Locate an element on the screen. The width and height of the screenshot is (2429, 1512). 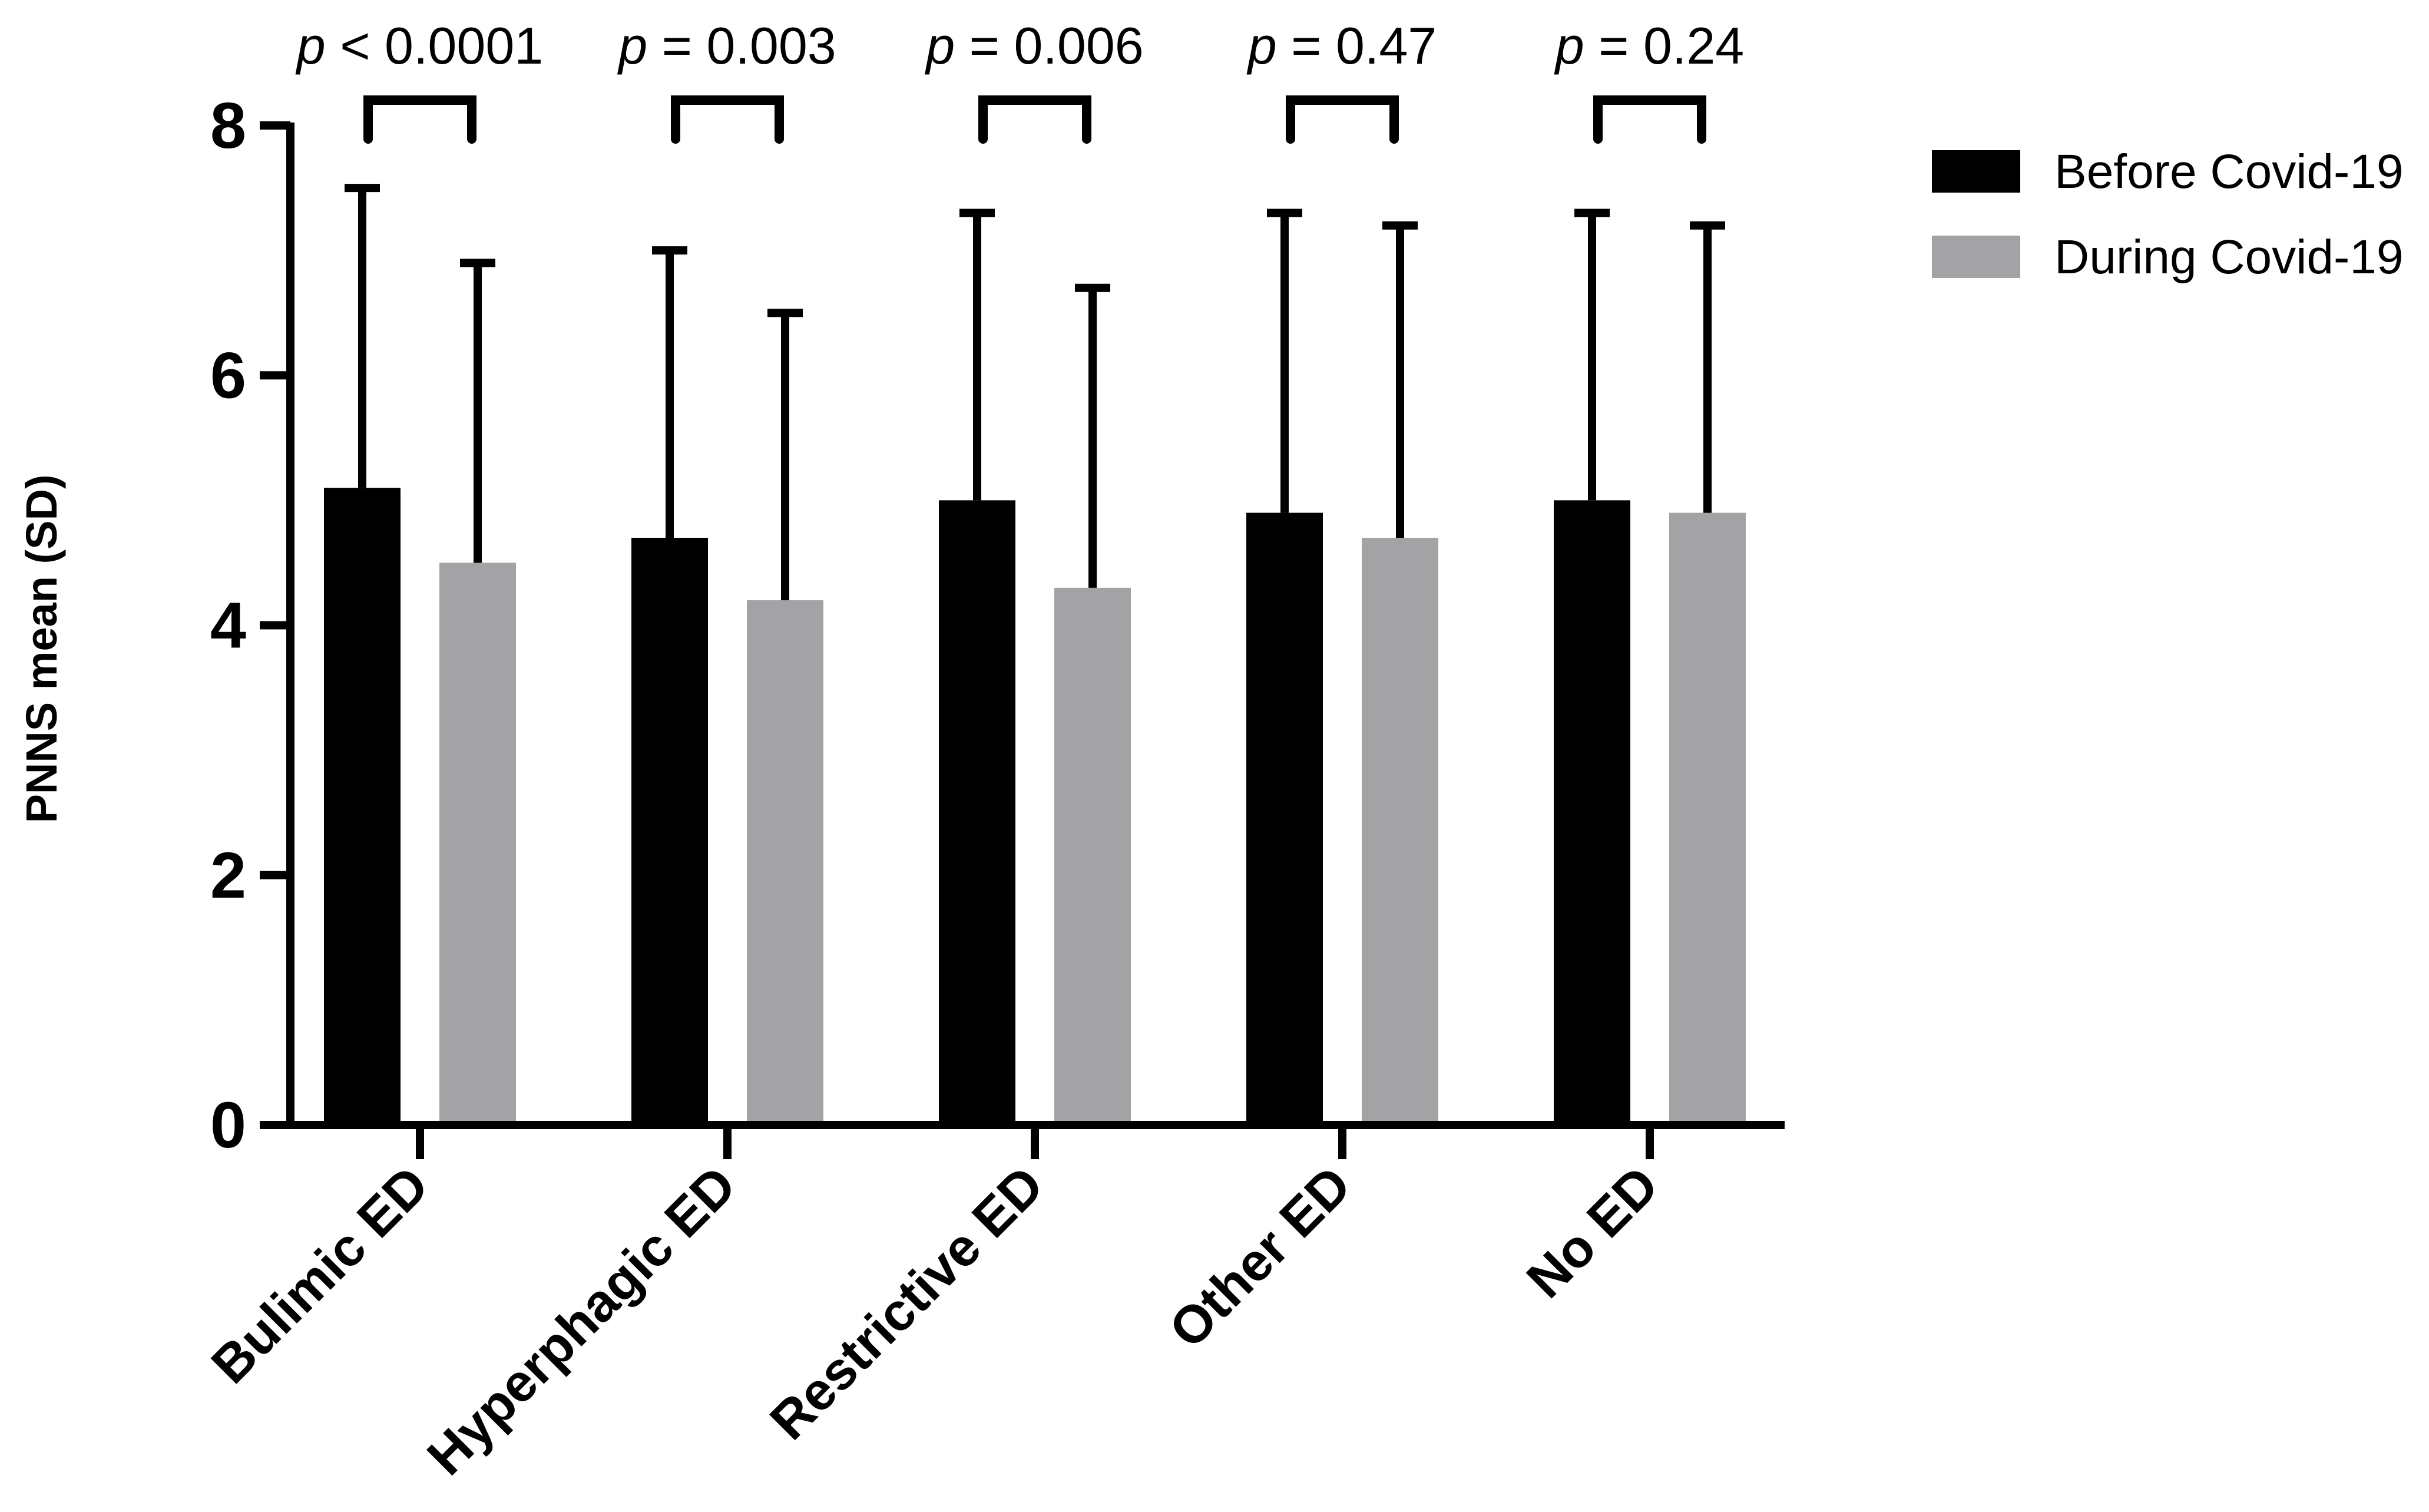
y-tick-label-4: 8 is located at coordinates (228, 126).